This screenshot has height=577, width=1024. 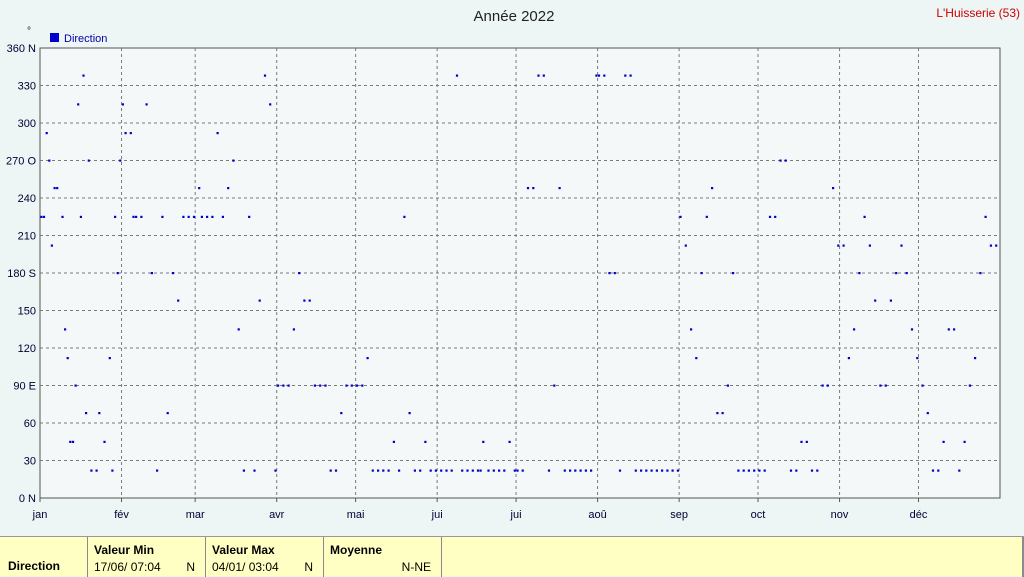 I want to click on stats-right-border, so click(x=1023, y=557).